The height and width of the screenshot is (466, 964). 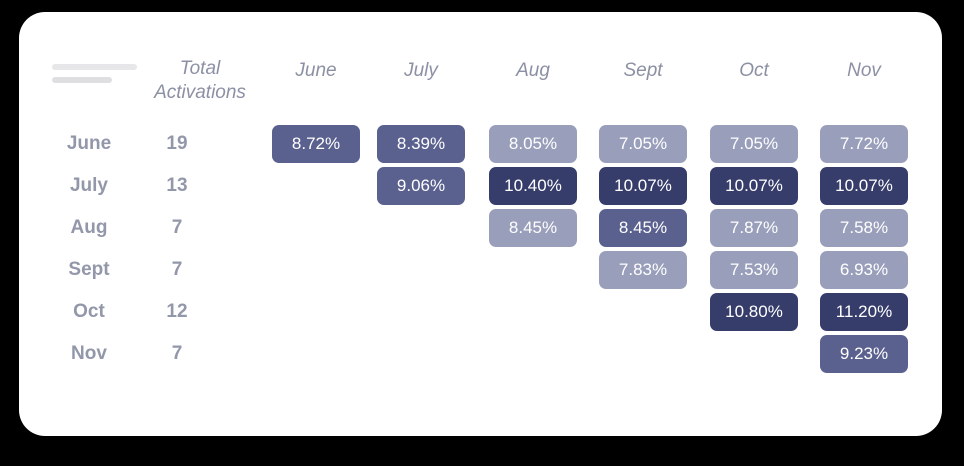 I want to click on row-label-oct: Oct, so click(x=89, y=311).